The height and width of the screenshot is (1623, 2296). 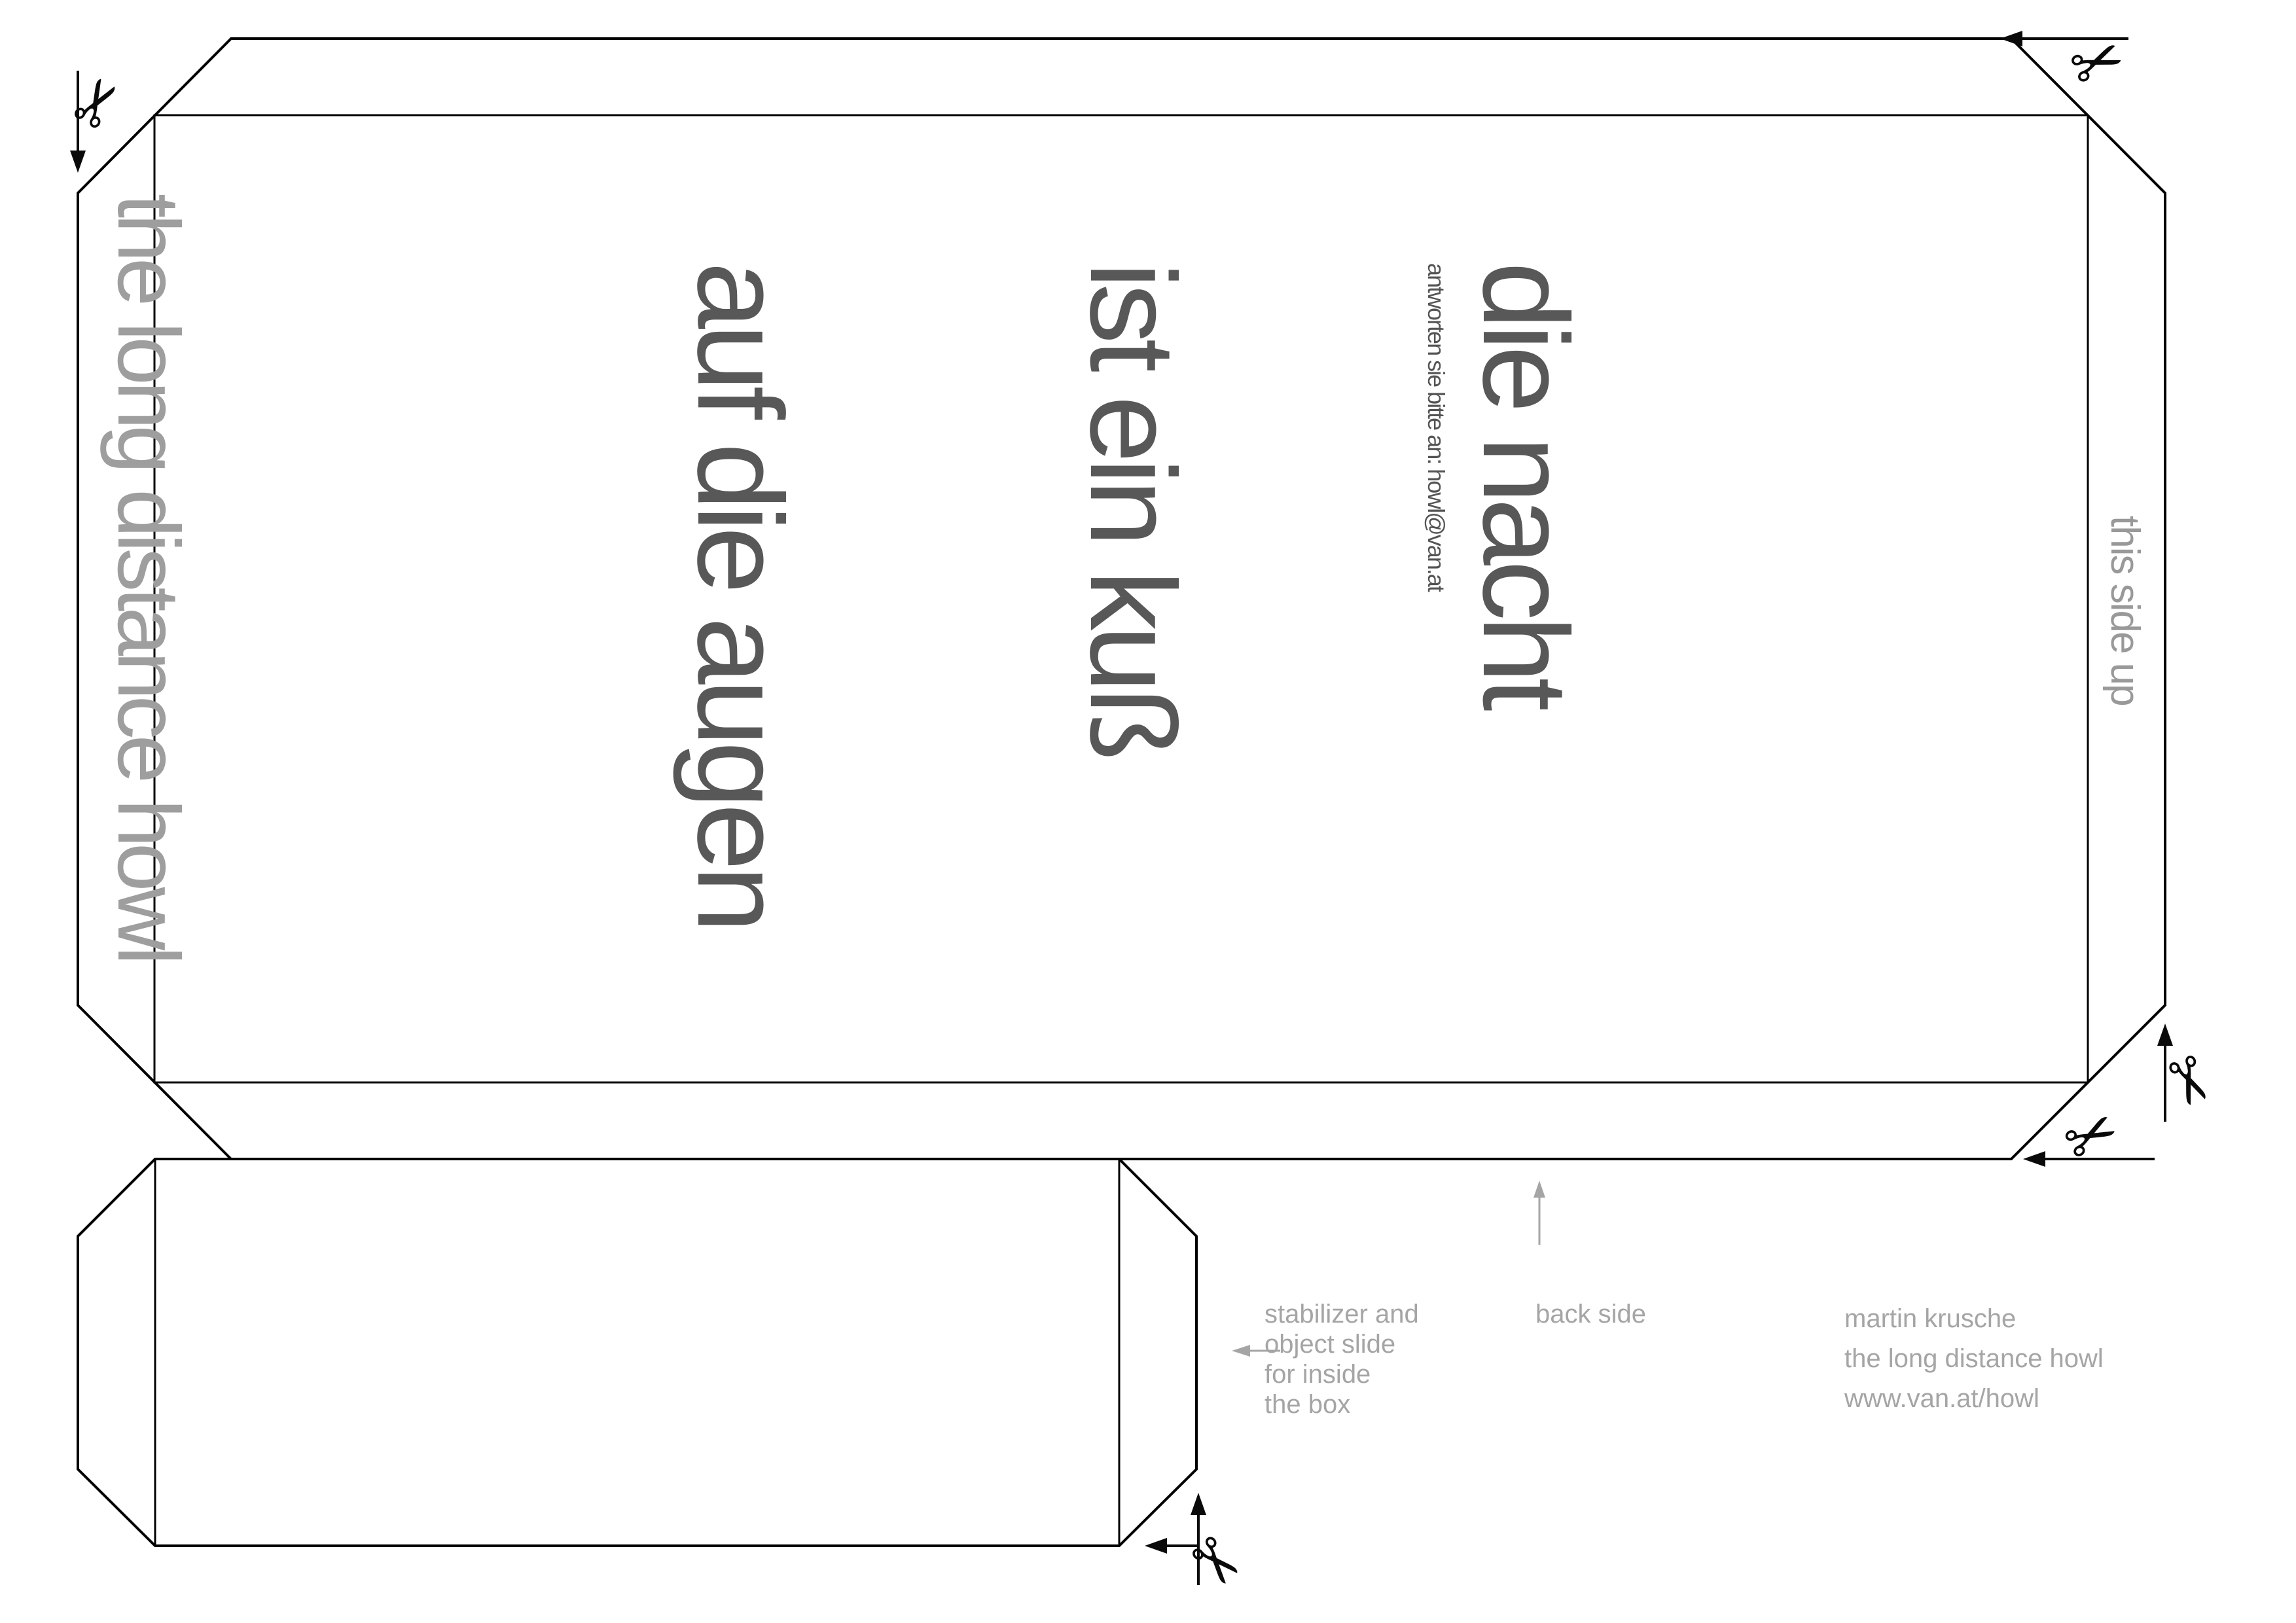 What do you see at coordinates (1330, 1344) in the screenshot?
I see `stabilizer-note-line2: object slide` at bounding box center [1330, 1344].